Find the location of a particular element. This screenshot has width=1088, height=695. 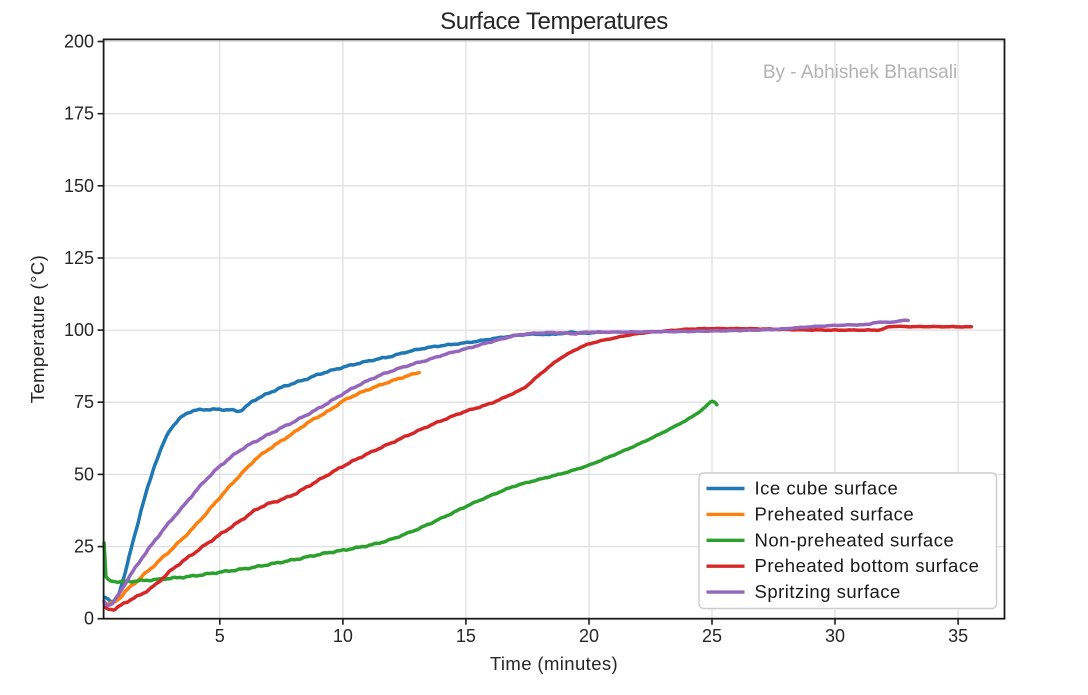

svg-text: 150 is located at coordinates (79, 186).